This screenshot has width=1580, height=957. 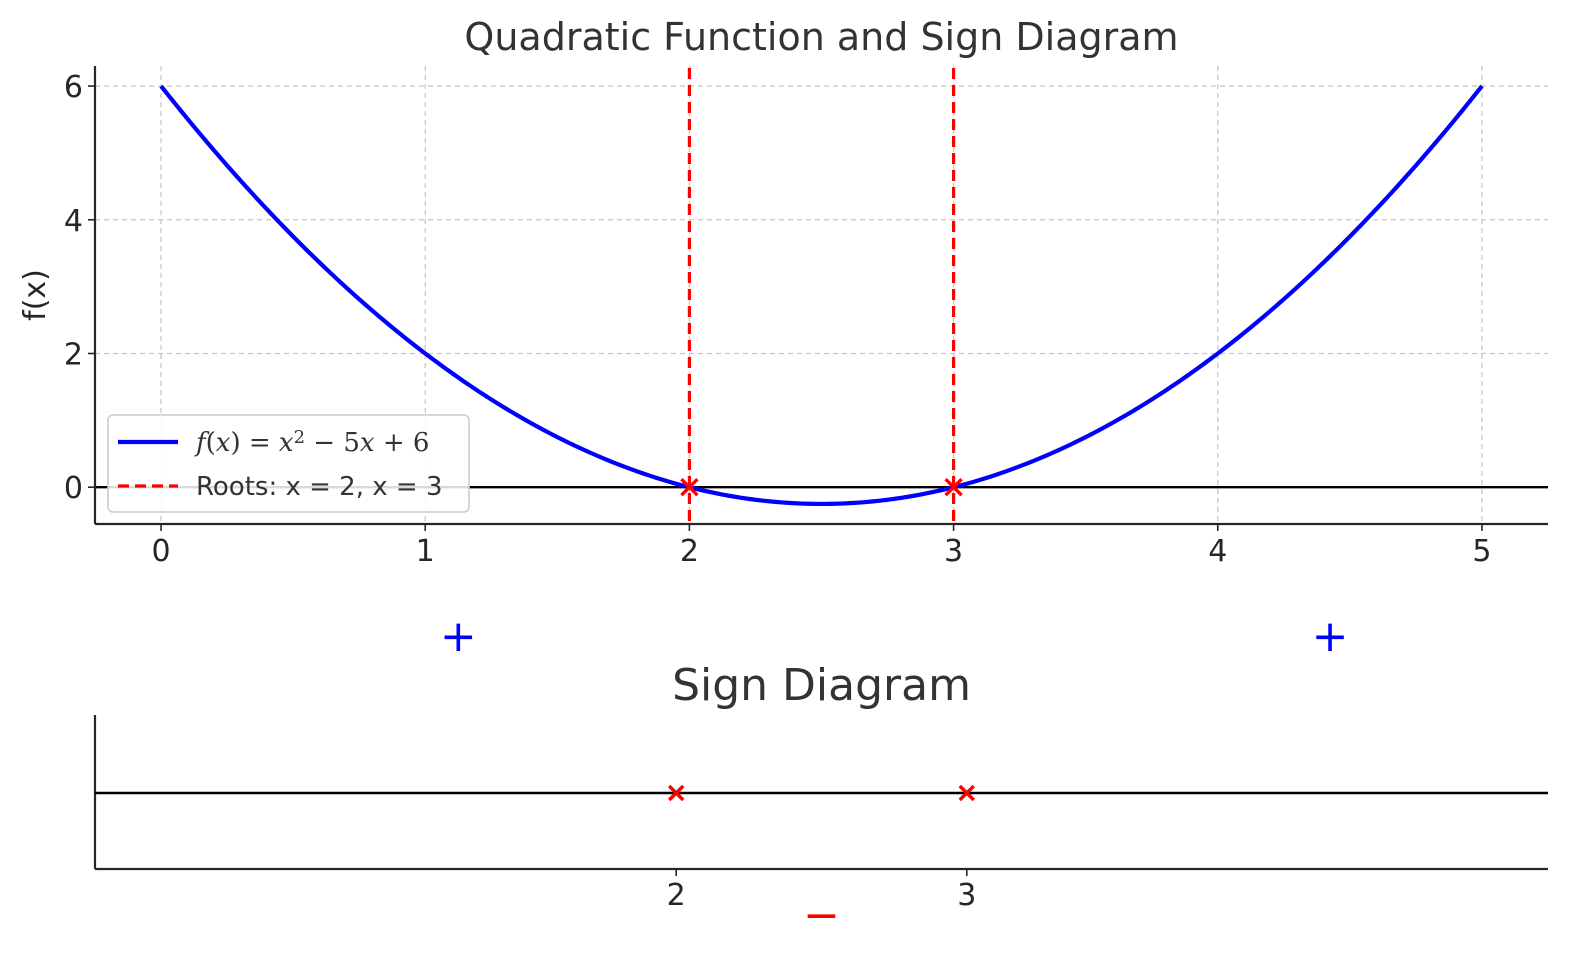 I want to click on x-tick-label: 4, so click(x=1217, y=551).